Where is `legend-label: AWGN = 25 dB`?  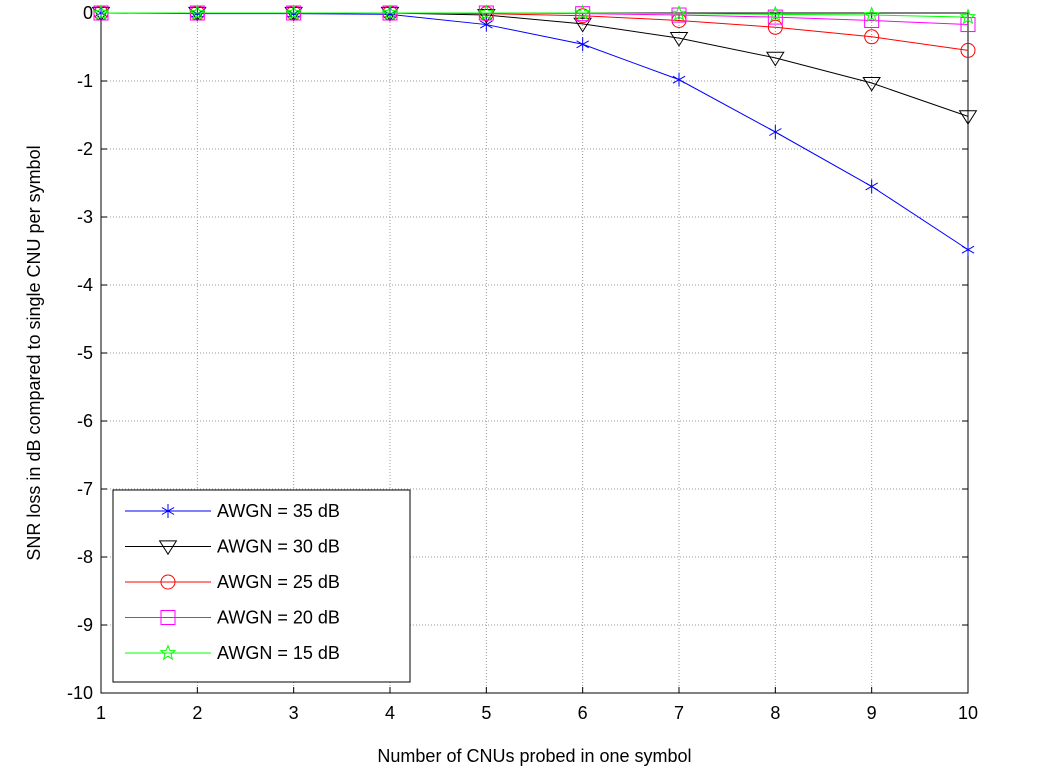
legend-label: AWGN = 25 dB is located at coordinates (278, 582).